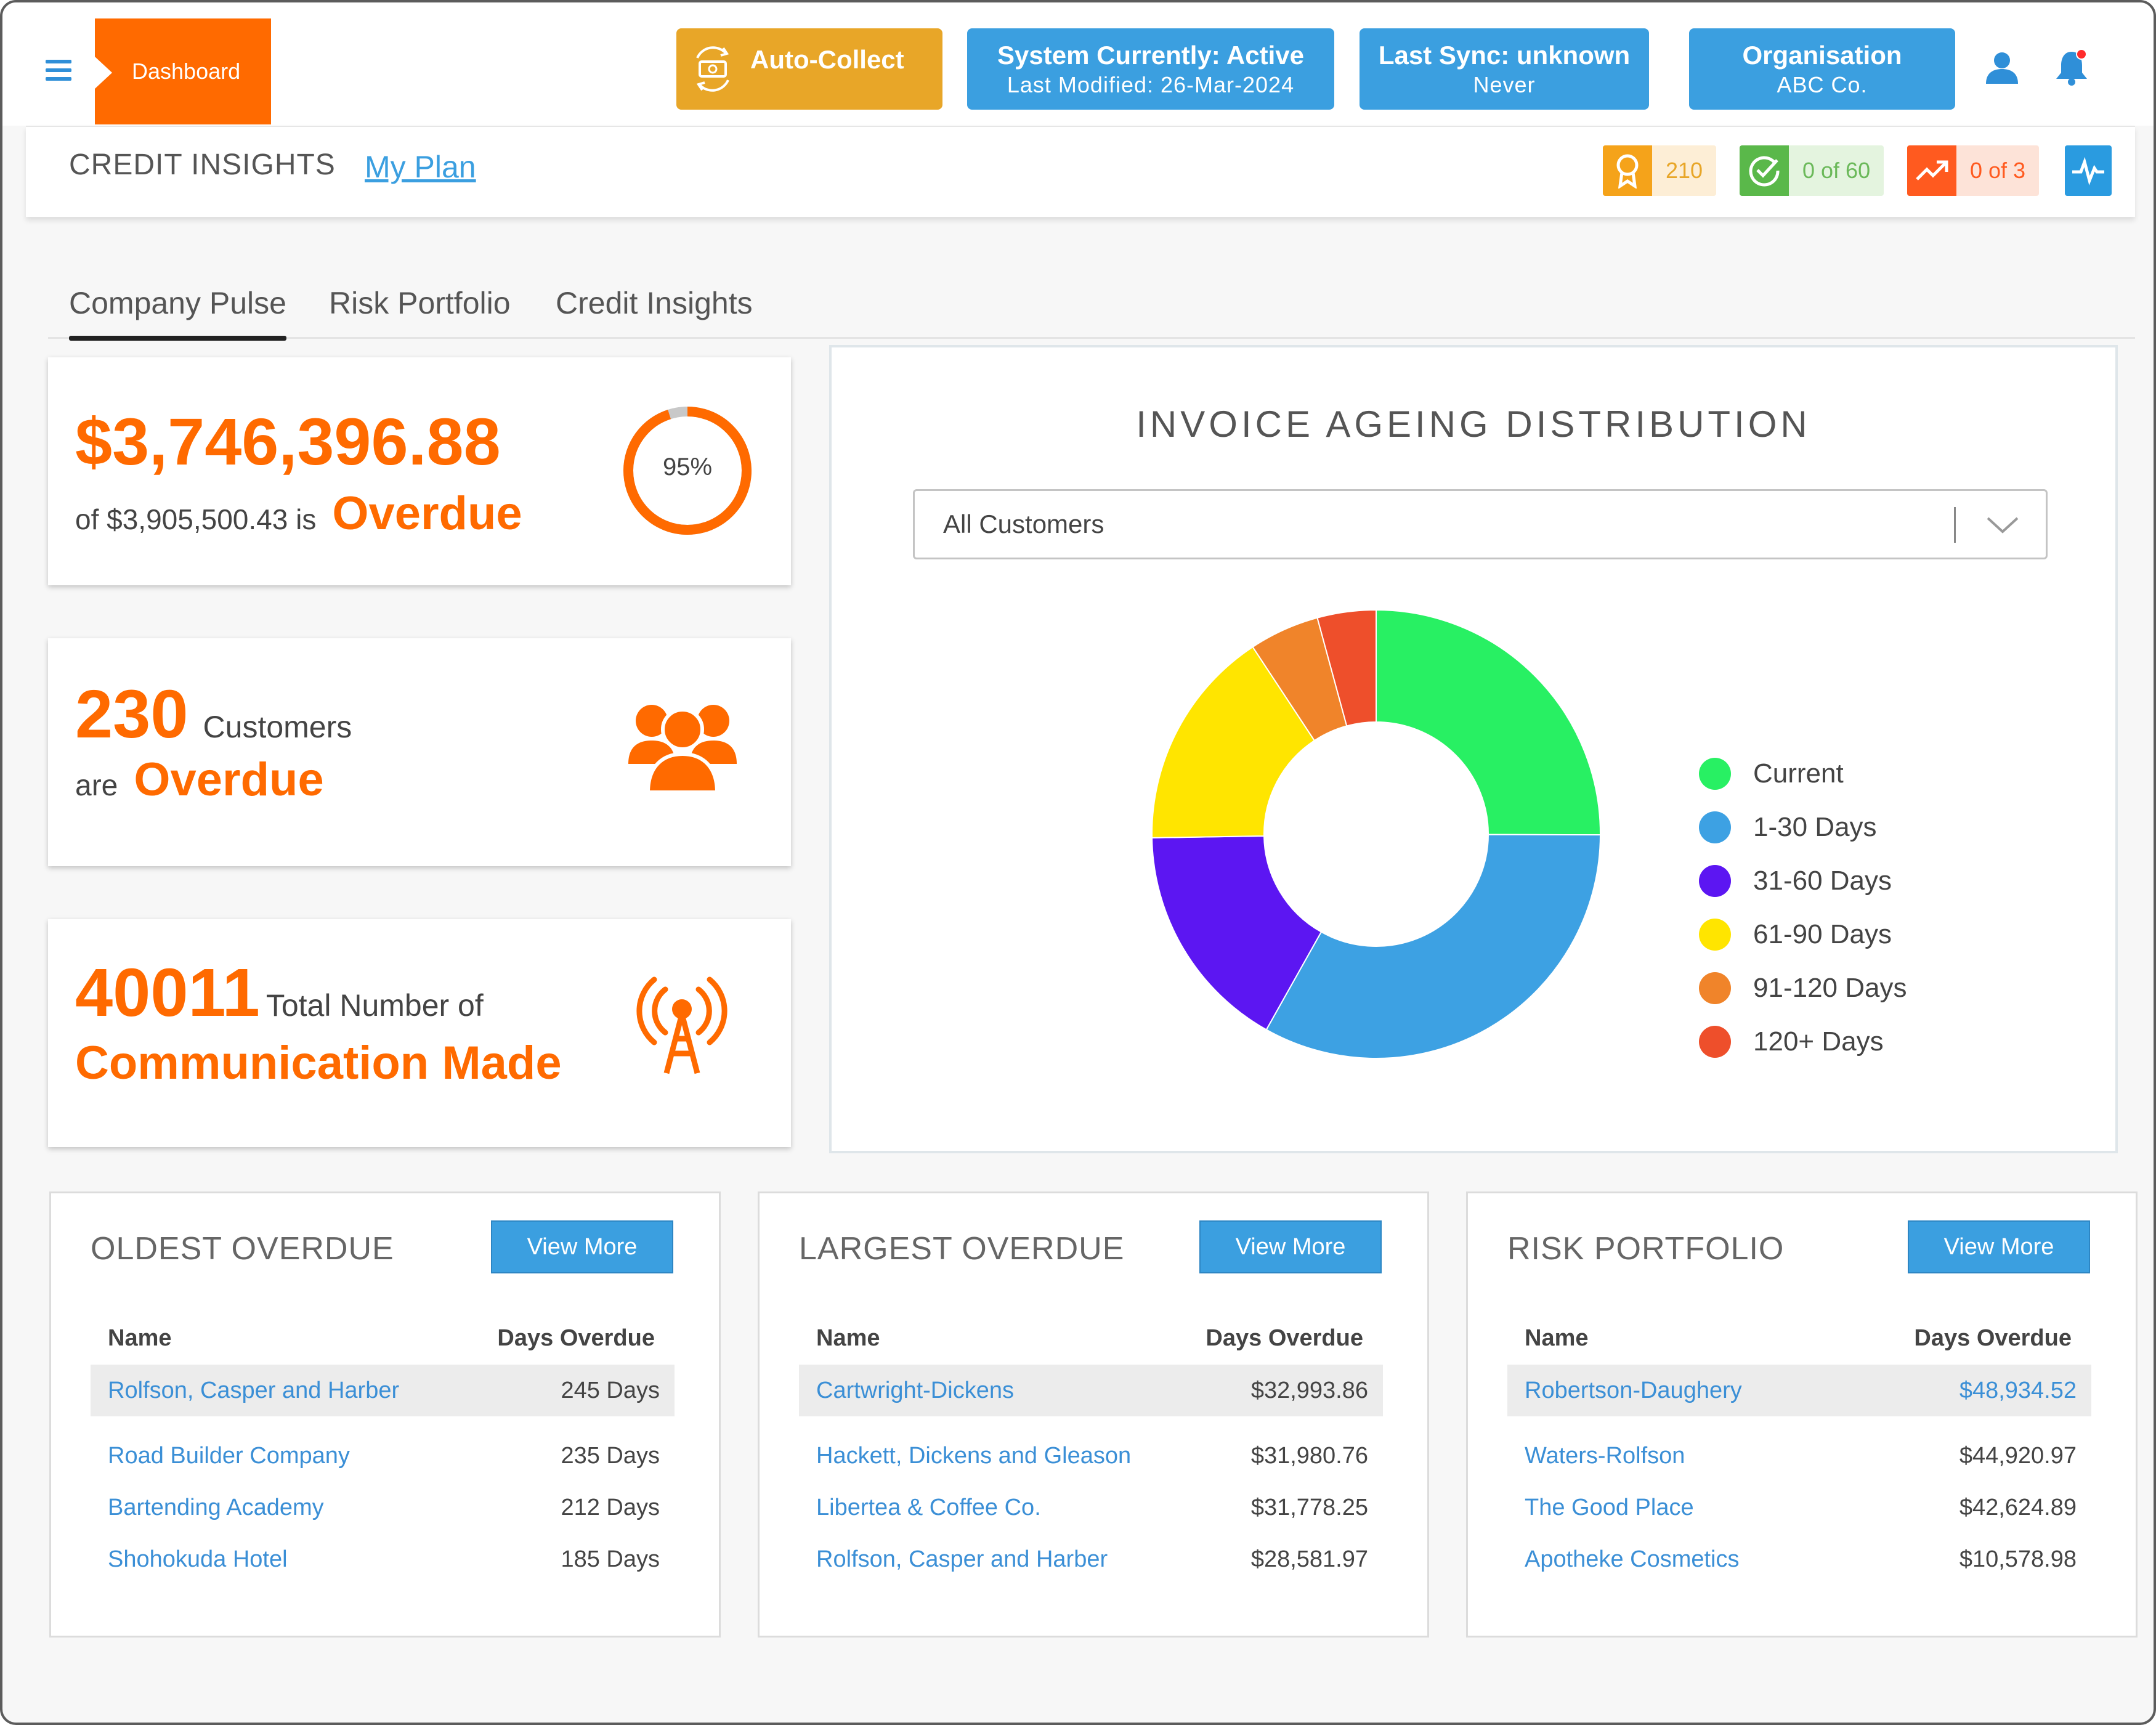 Image resolution: width=2156 pixels, height=1725 pixels. What do you see at coordinates (915, 1390) in the screenshot?
I see `row-name-link: Cartwright-Dickens` at bounding box center [915, 1390].